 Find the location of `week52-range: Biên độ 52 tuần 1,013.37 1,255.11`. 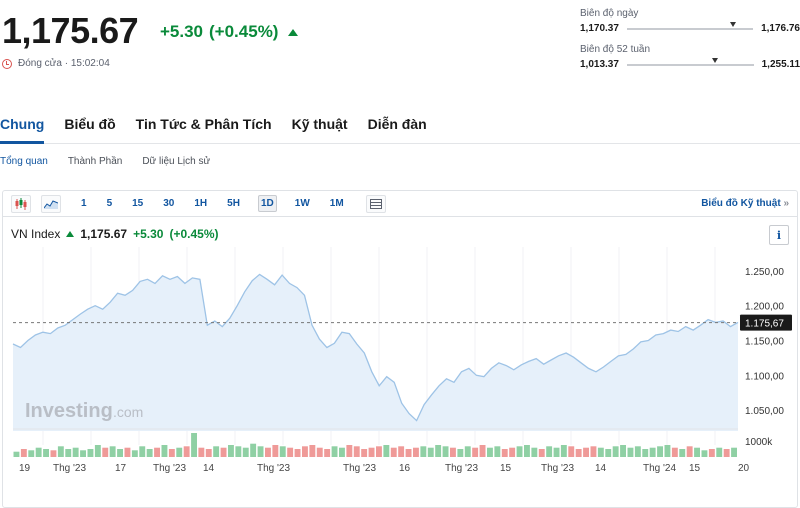

week52-range: Biên độ 52 tuần 1,013.37 1,255.11 is located at coordinates (690, 57).